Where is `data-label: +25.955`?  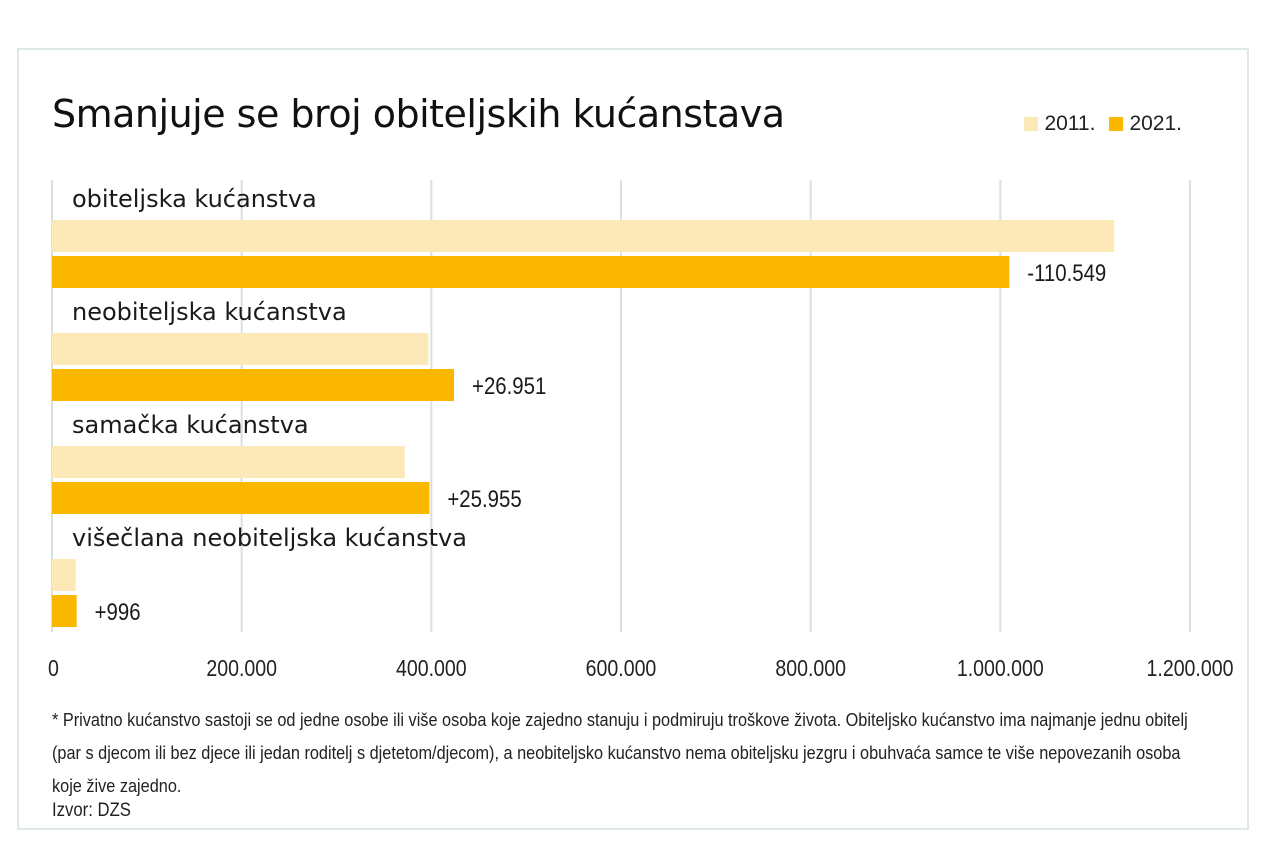 data-label: +25.955 is located at coordinates (484, 498).